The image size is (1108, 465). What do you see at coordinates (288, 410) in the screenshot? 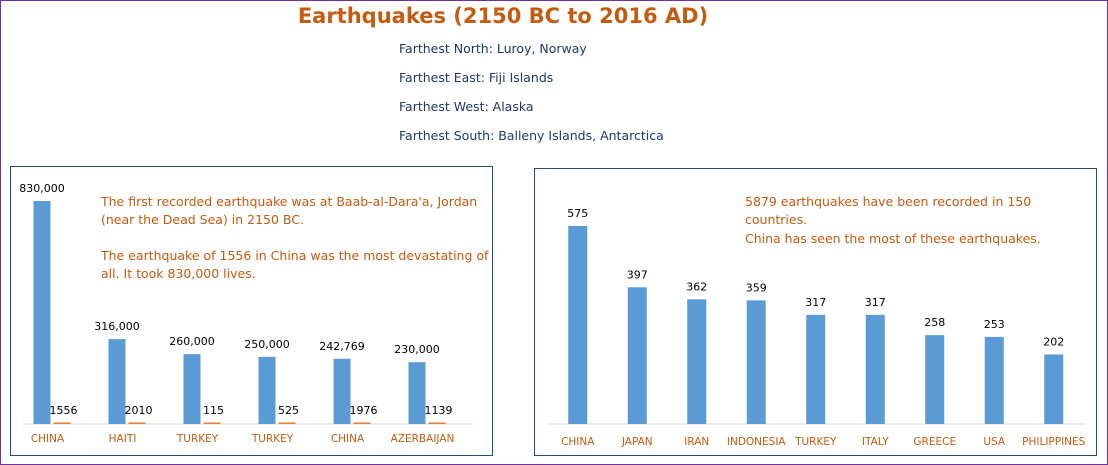
I see `data-label-year: 525` at bounding box center [288, 410].